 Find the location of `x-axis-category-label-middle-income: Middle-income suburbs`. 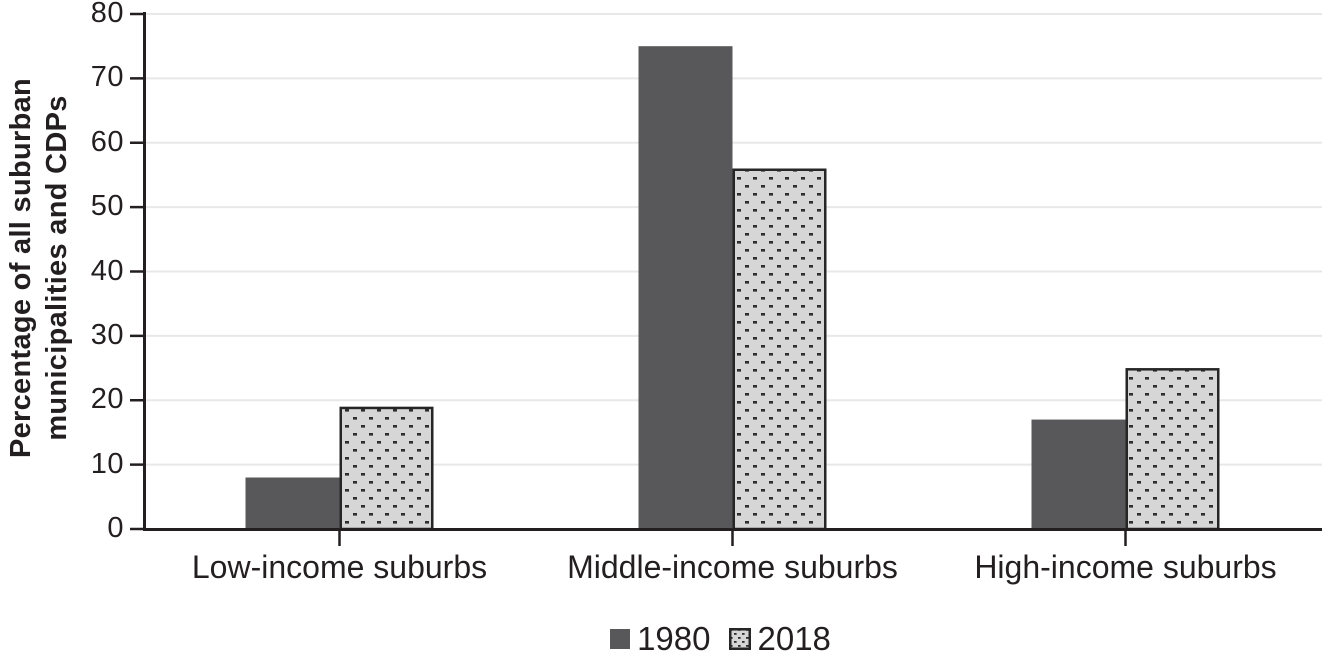

x-axis-category-label-middle-income: Middle-income suburbs is located at coordinates (732, 567).